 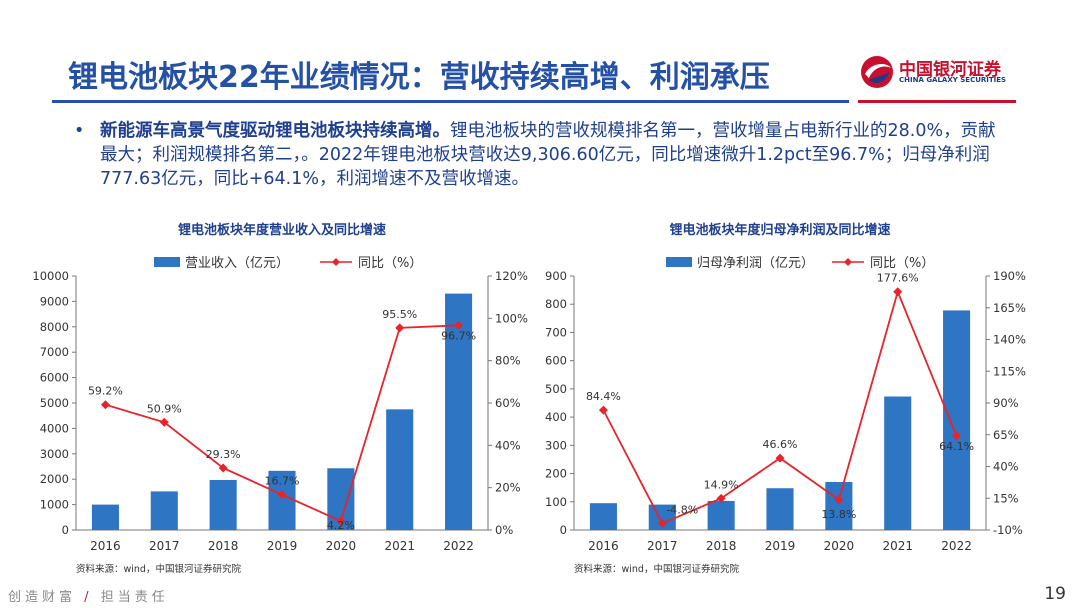 I want to click on y2-tick-label: 0%, so click(x=504, y=530).